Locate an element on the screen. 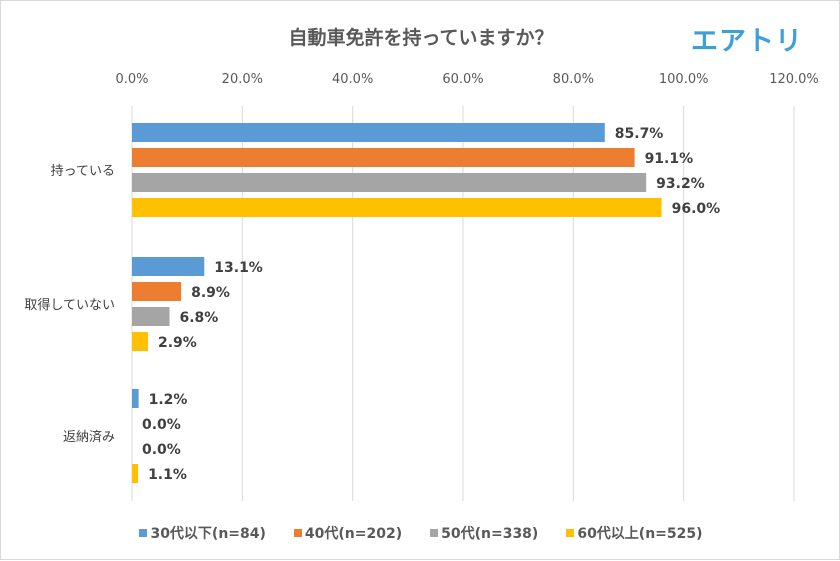 Image resolution: width=840 pixels, height=561 pixels. logo: エアトリ is located at coordinates (747, 41).